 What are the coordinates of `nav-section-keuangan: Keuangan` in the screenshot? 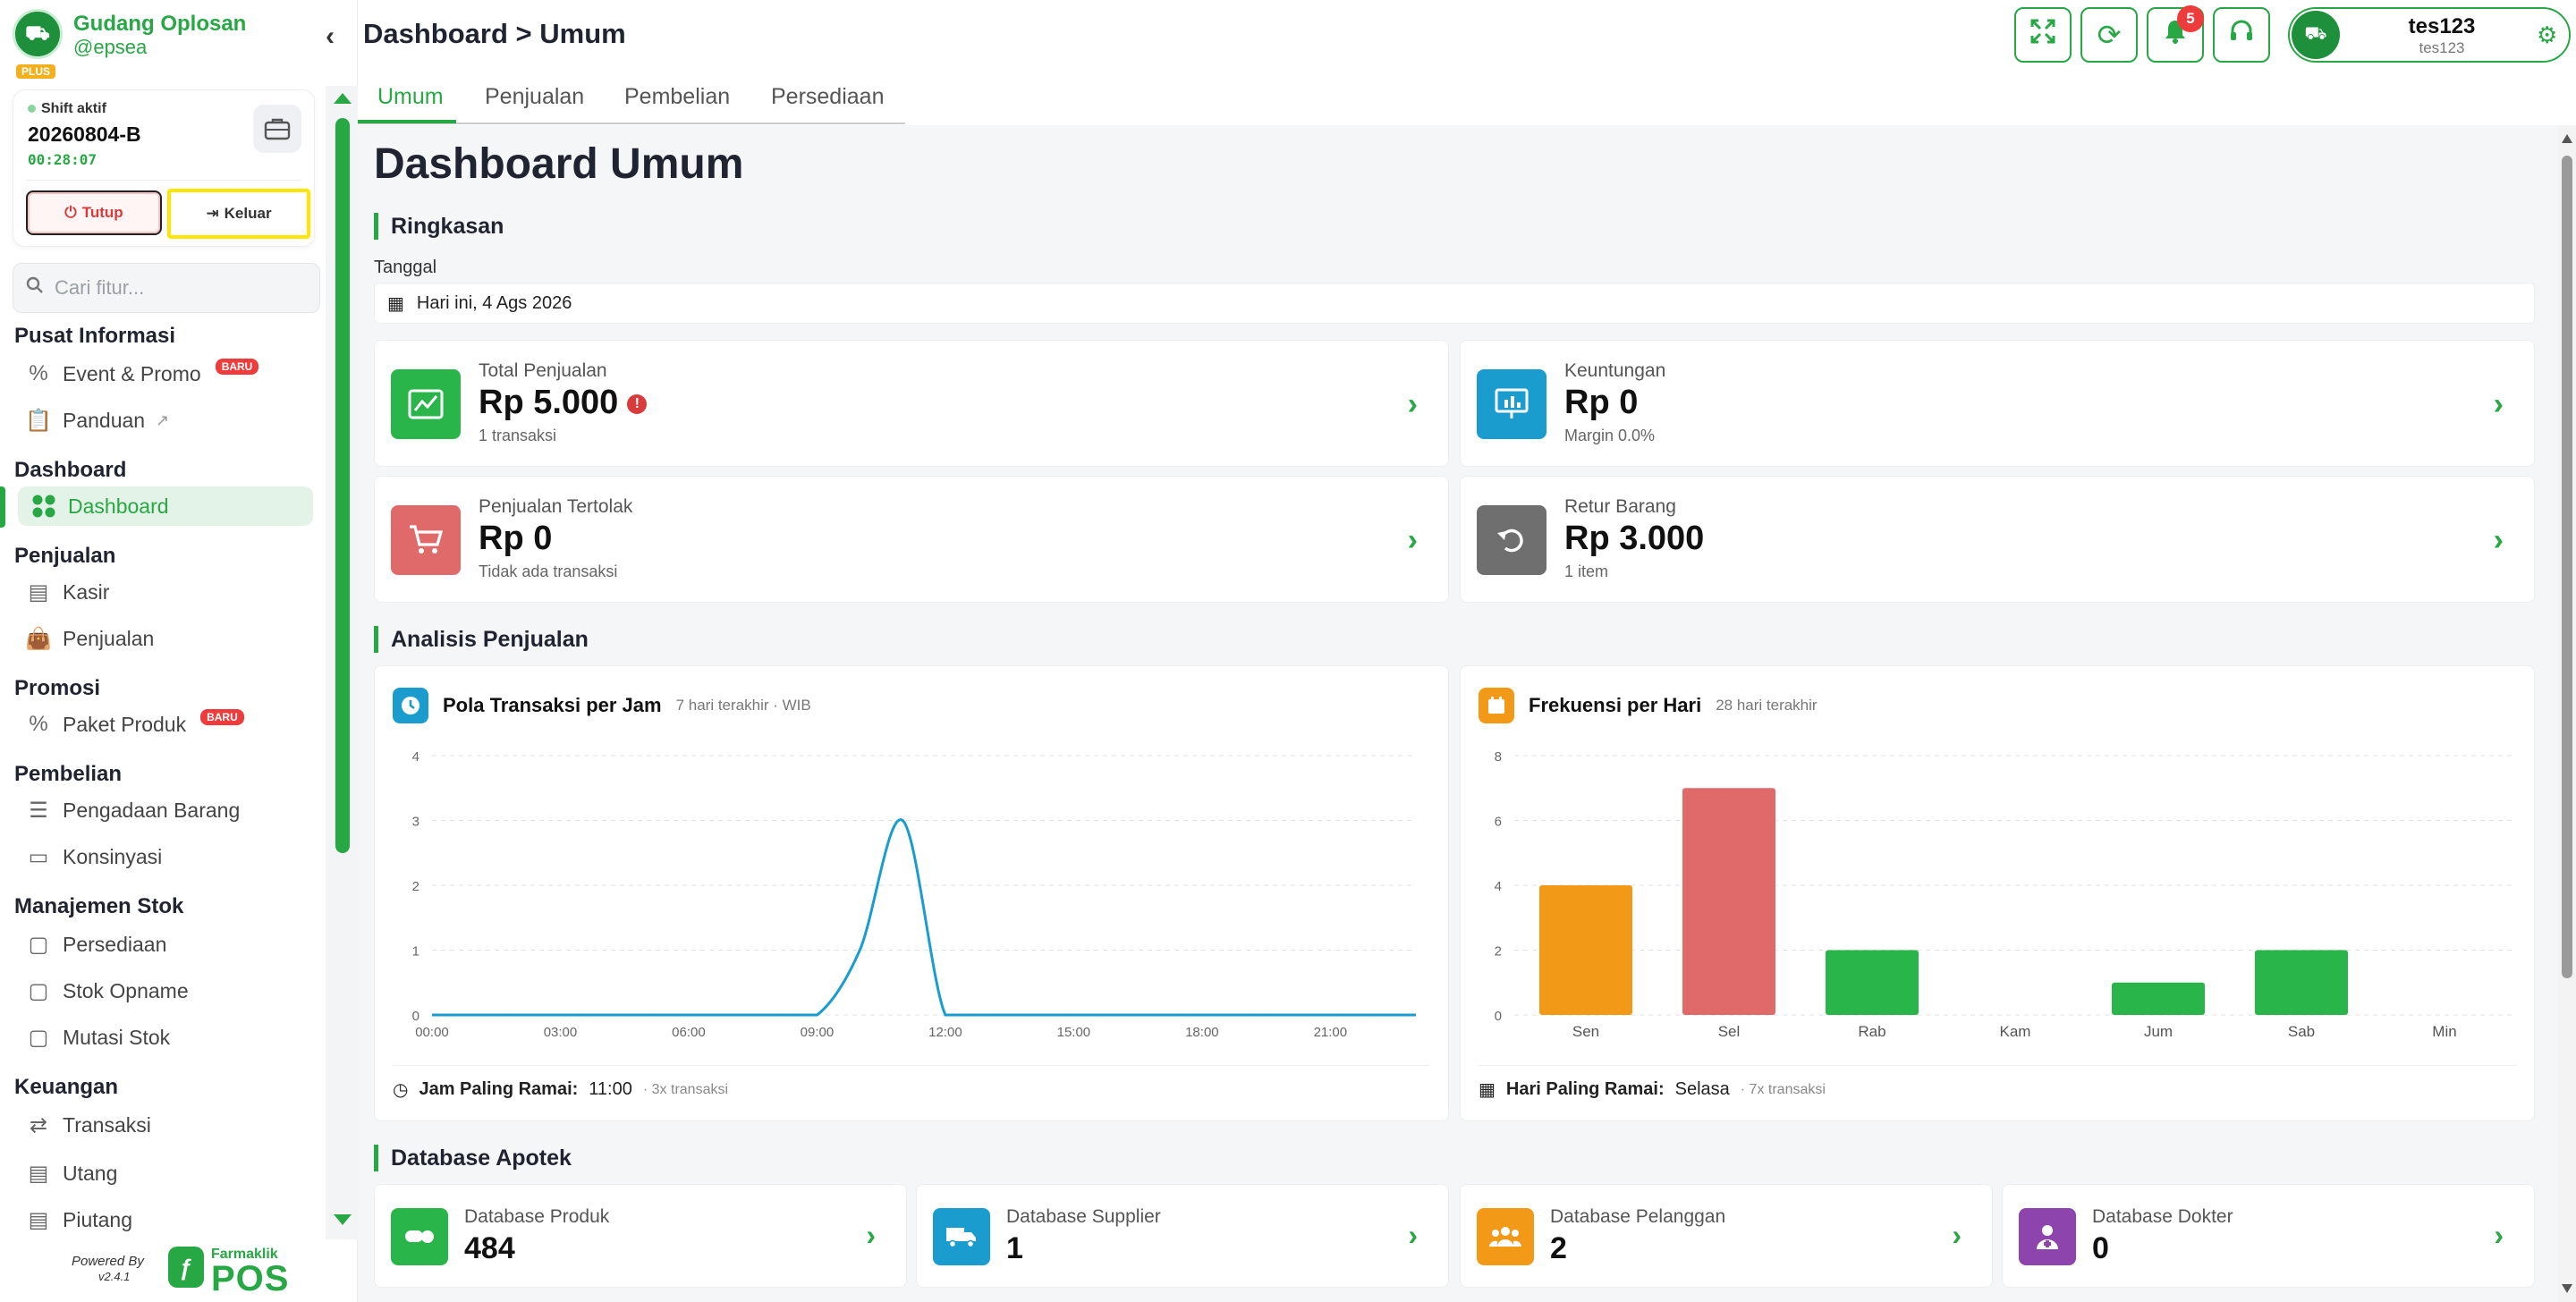 It's located at (66, 1087).